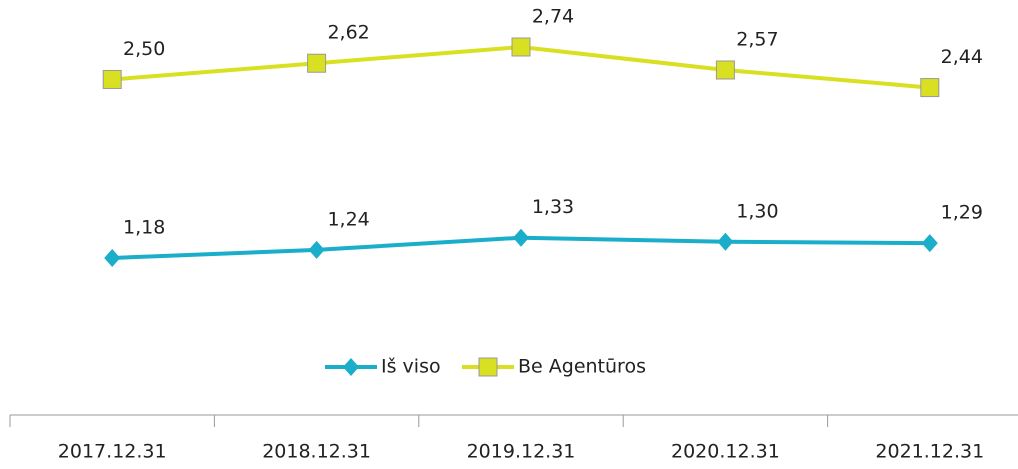 Image resolution: width=1018 pixels, height=469 pixels. I want to click on x-tick-label: 2017.12.31, so click(112, 452).